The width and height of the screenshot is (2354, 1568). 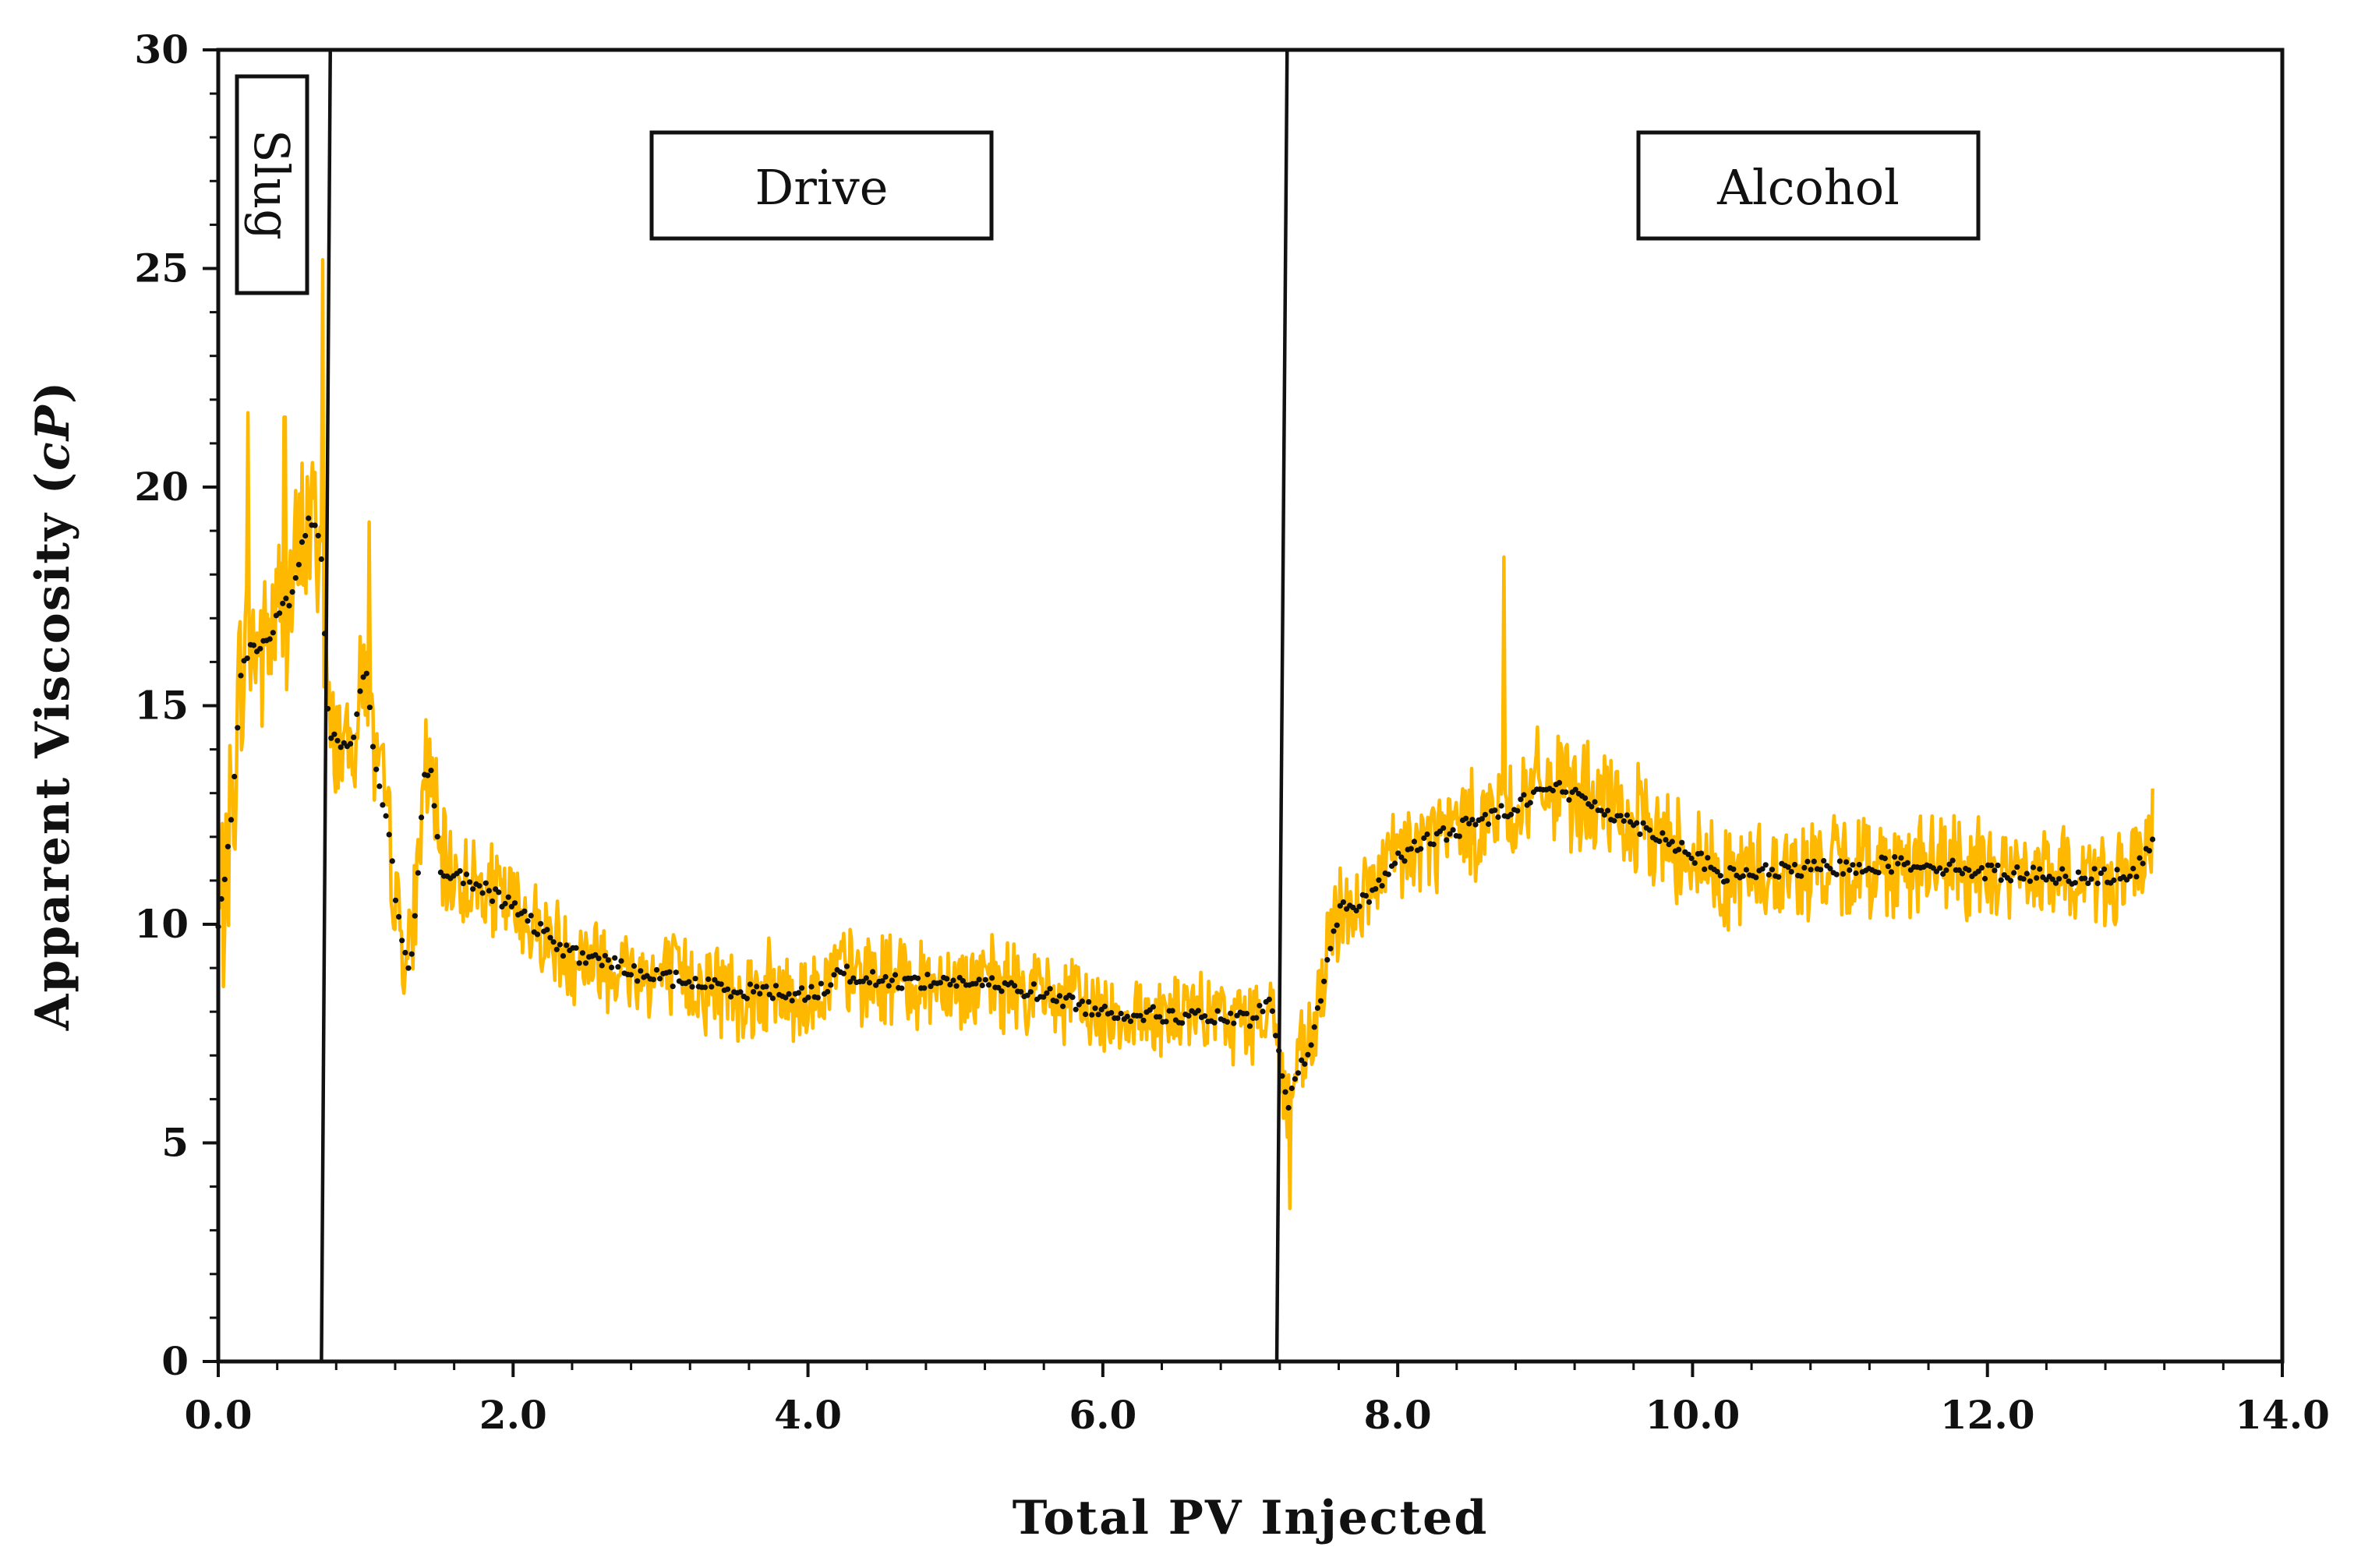 What do you see at coordinates (2282, 1415) in the screenshot?
I see `x-tick-label: 14.0` at bounding box center [2282, 1415].